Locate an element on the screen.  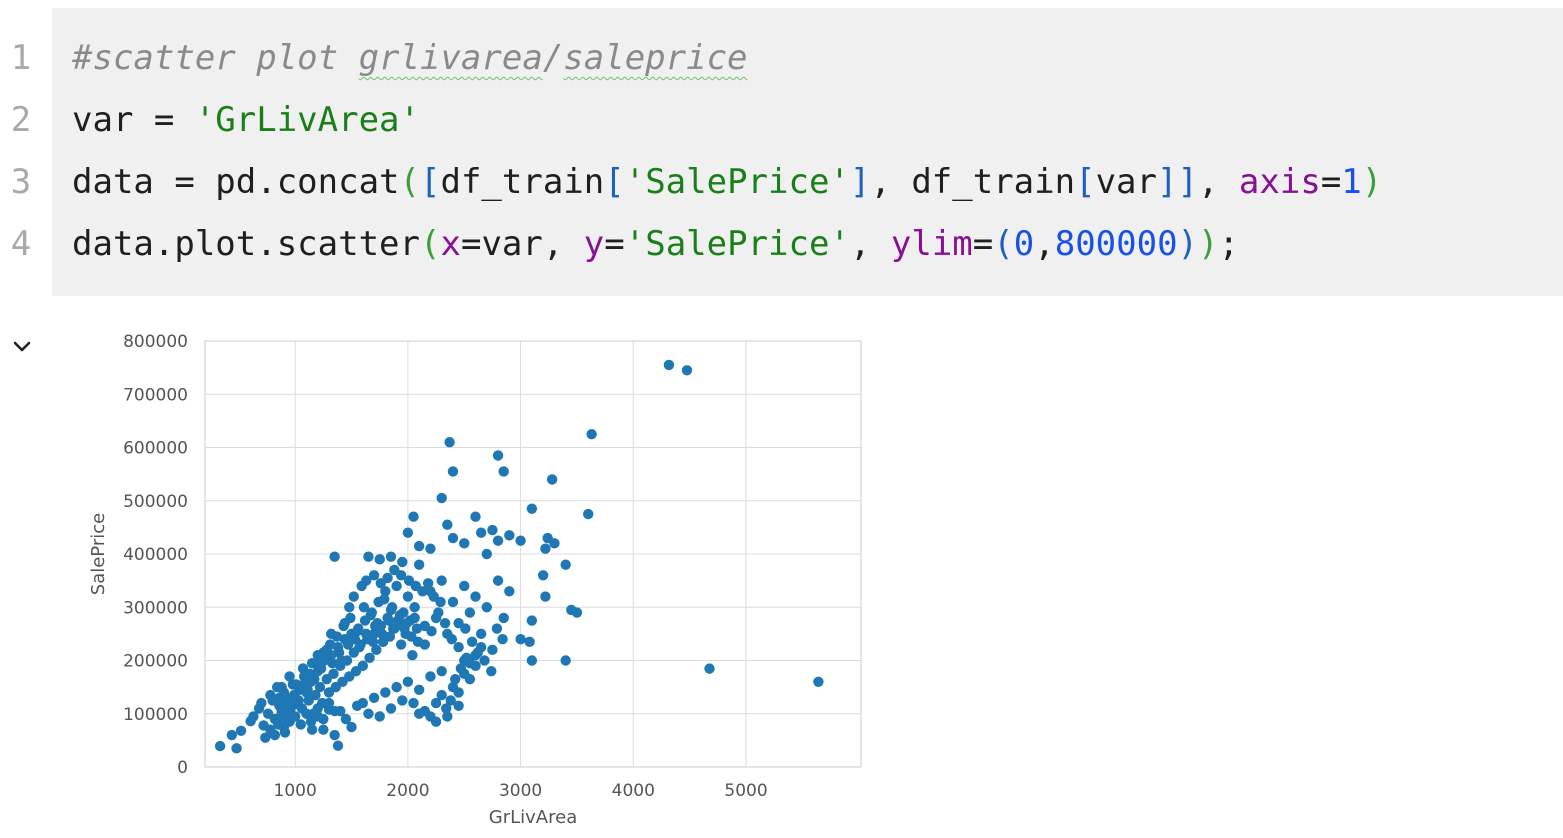
number-literal: 800000 is located at coordinates (1116, 244).